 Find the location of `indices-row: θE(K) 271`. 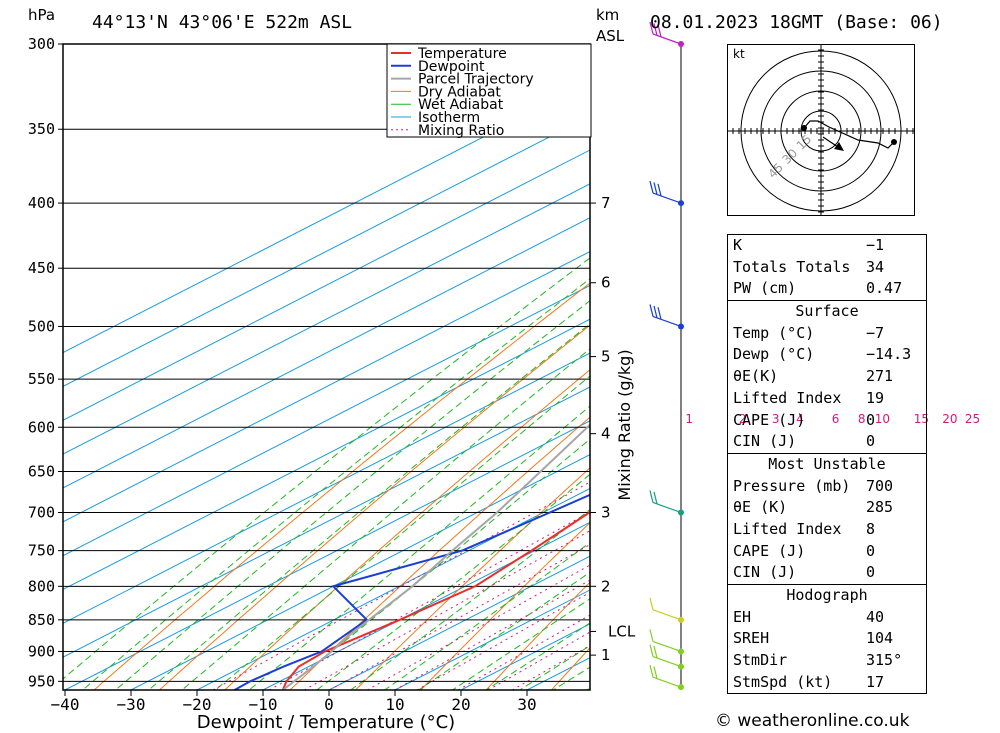

indices-row: θE(K) 271 is located at coordinates (827, 377).